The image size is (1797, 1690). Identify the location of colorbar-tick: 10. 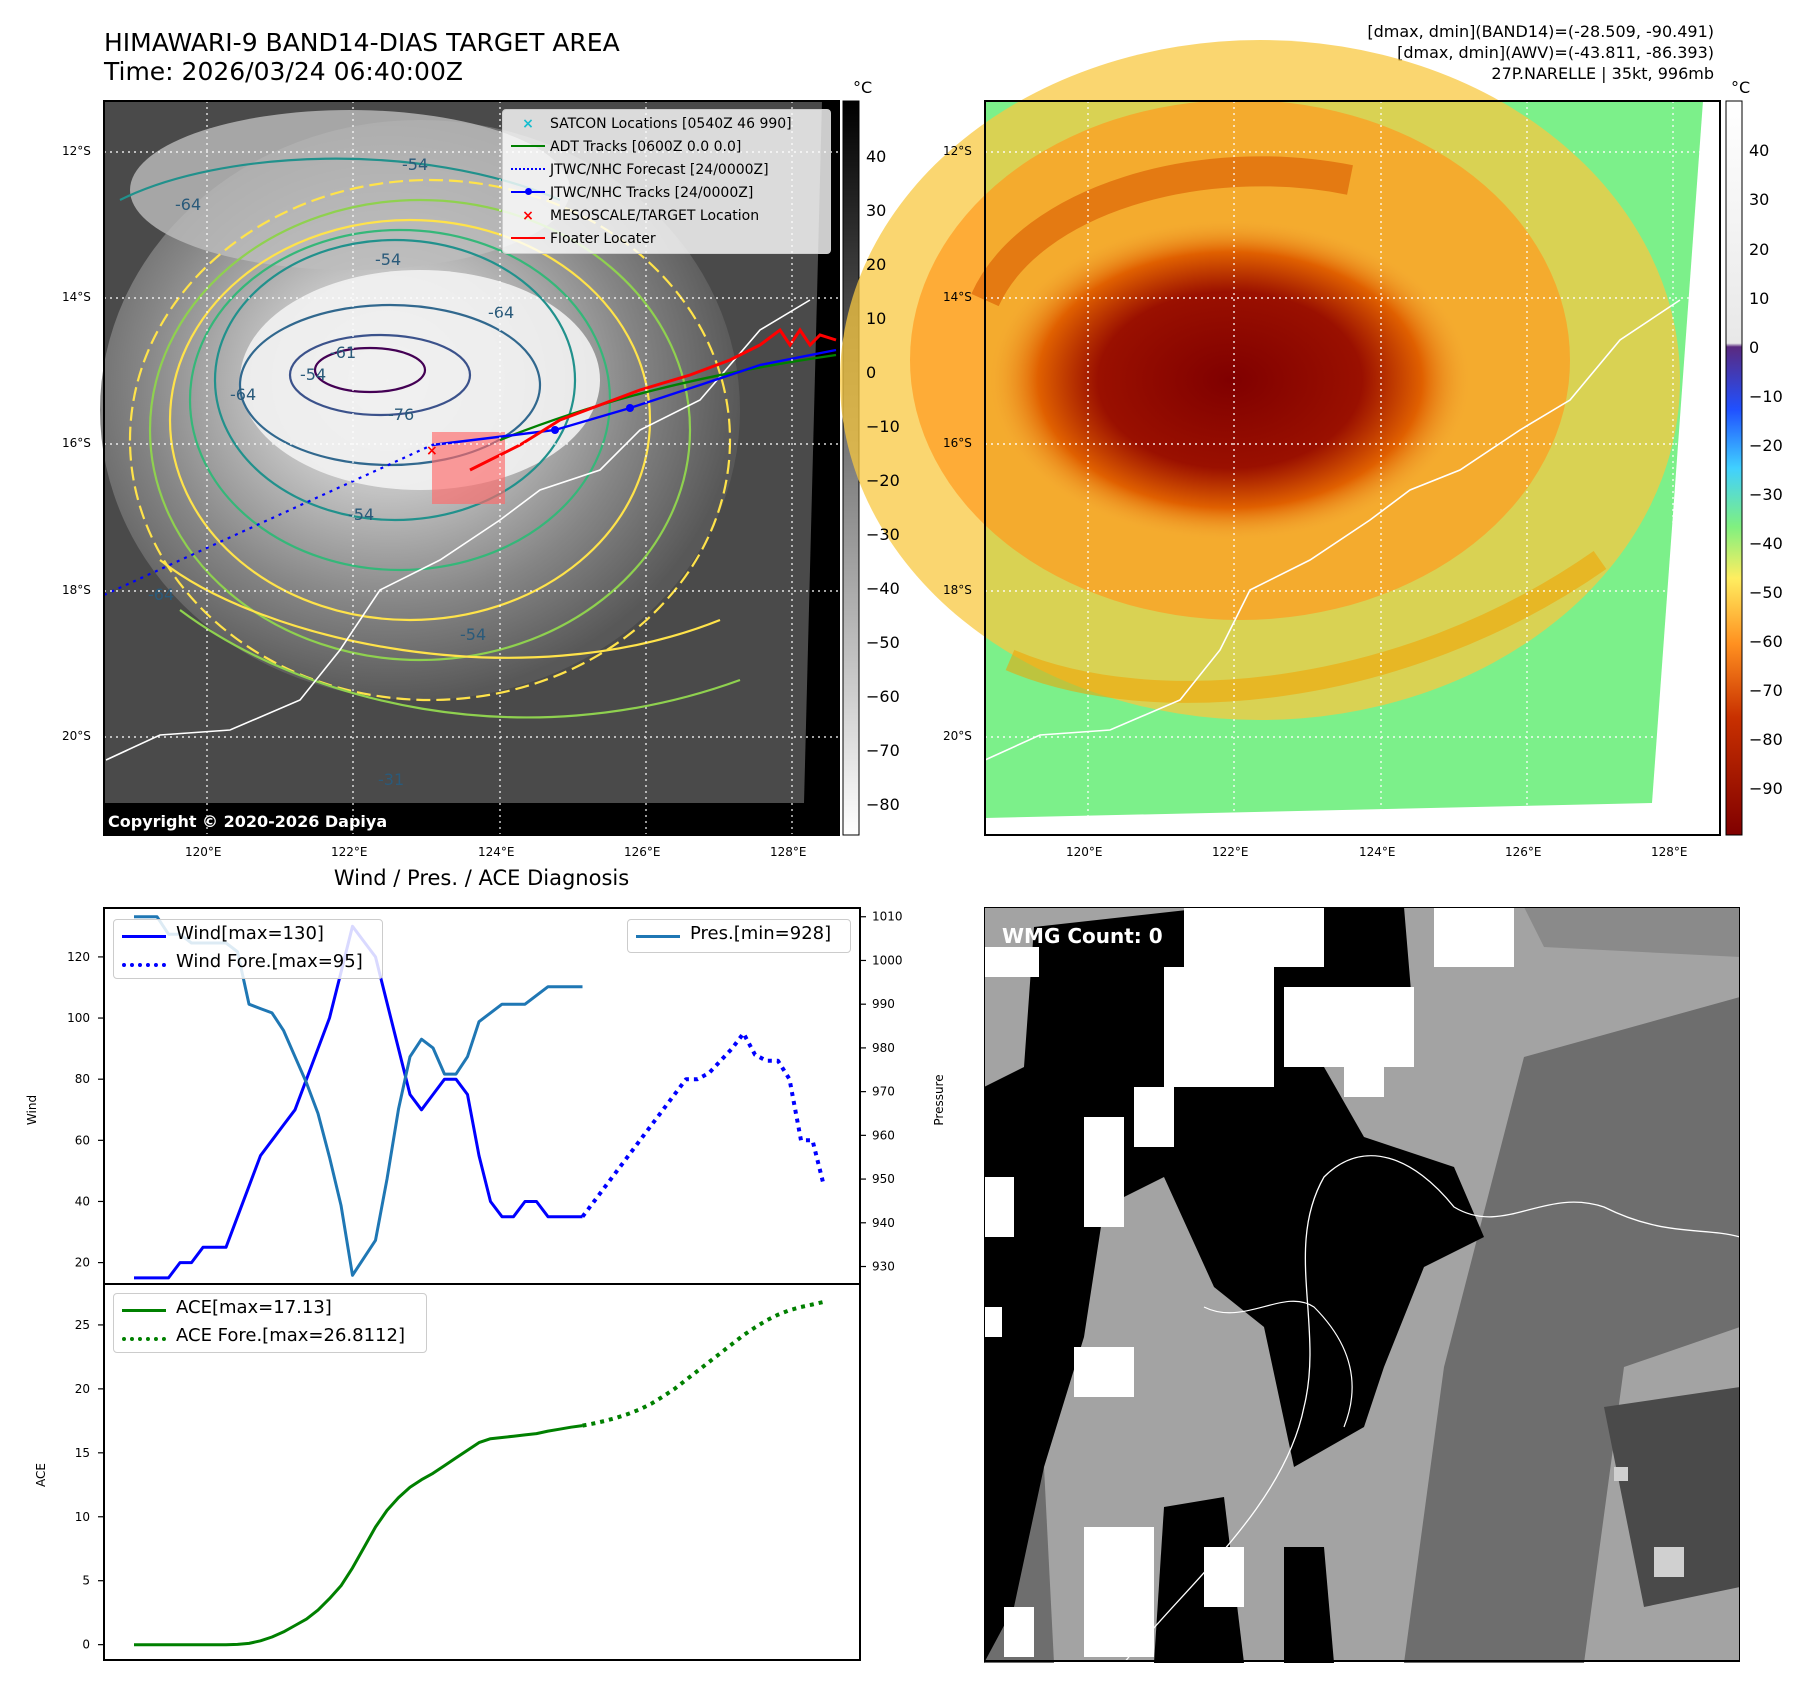
(876, 318).